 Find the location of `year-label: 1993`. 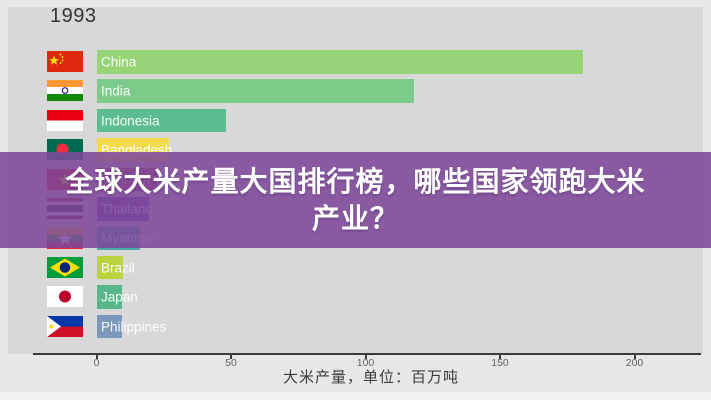

year-label: 1993 is located at coordinates (73, 16).